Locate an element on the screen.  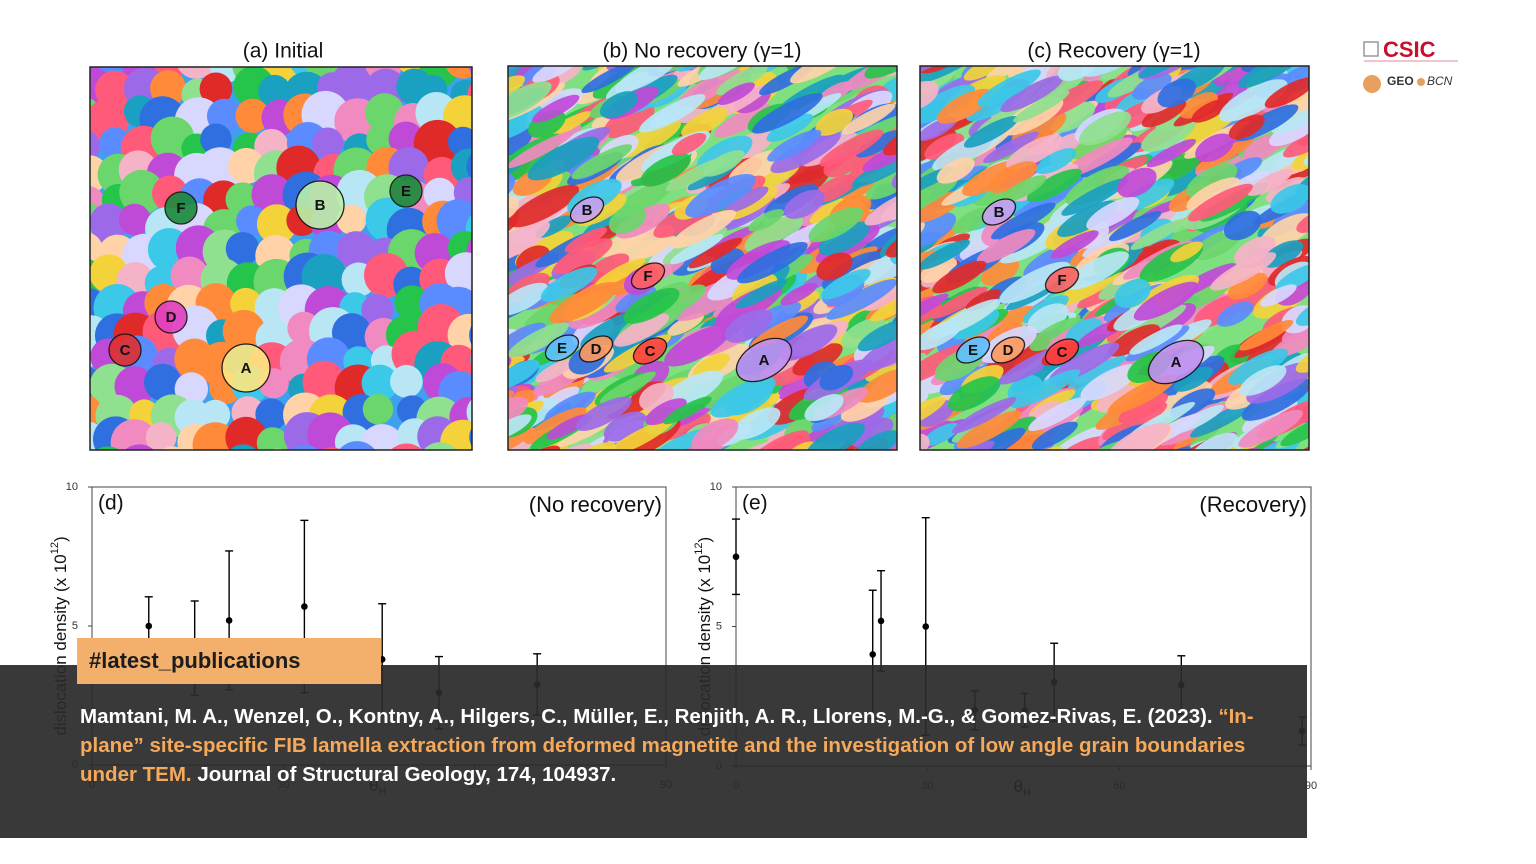
hashtag: #latest_publications is located at coordinates (229, 661).